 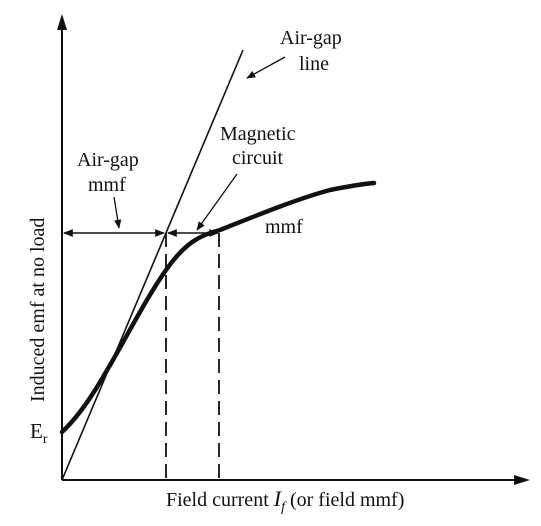 I want to click on air-gap-line-label-2: line, so click(x=314, y=64).